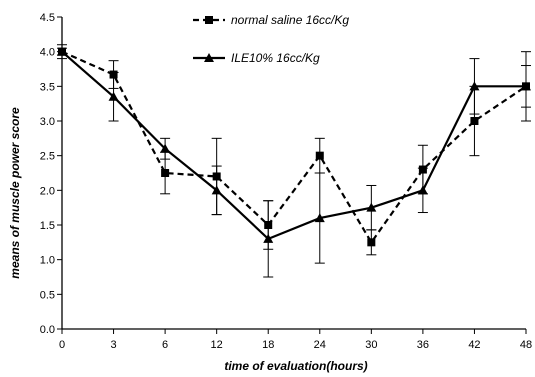 Image resolution: width=535 pixels, height=377 pixels. Describe the element at coordinates (15, 193) in the screenshot. I see `y-axis-title: means of muscle power score` at that location.